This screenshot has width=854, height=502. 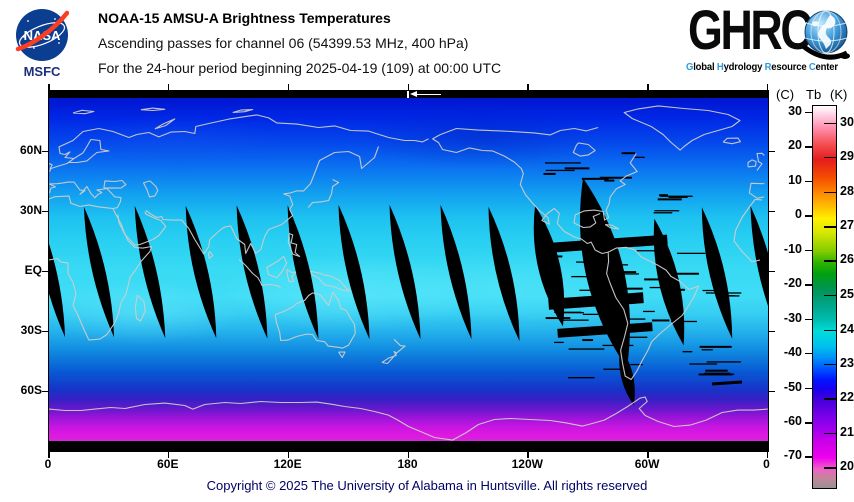 What do you see at coordinates (744, 67) in the screenshot?
I see `ghrc-tagline-segment: ydrology` at bounding box center [744, 67].